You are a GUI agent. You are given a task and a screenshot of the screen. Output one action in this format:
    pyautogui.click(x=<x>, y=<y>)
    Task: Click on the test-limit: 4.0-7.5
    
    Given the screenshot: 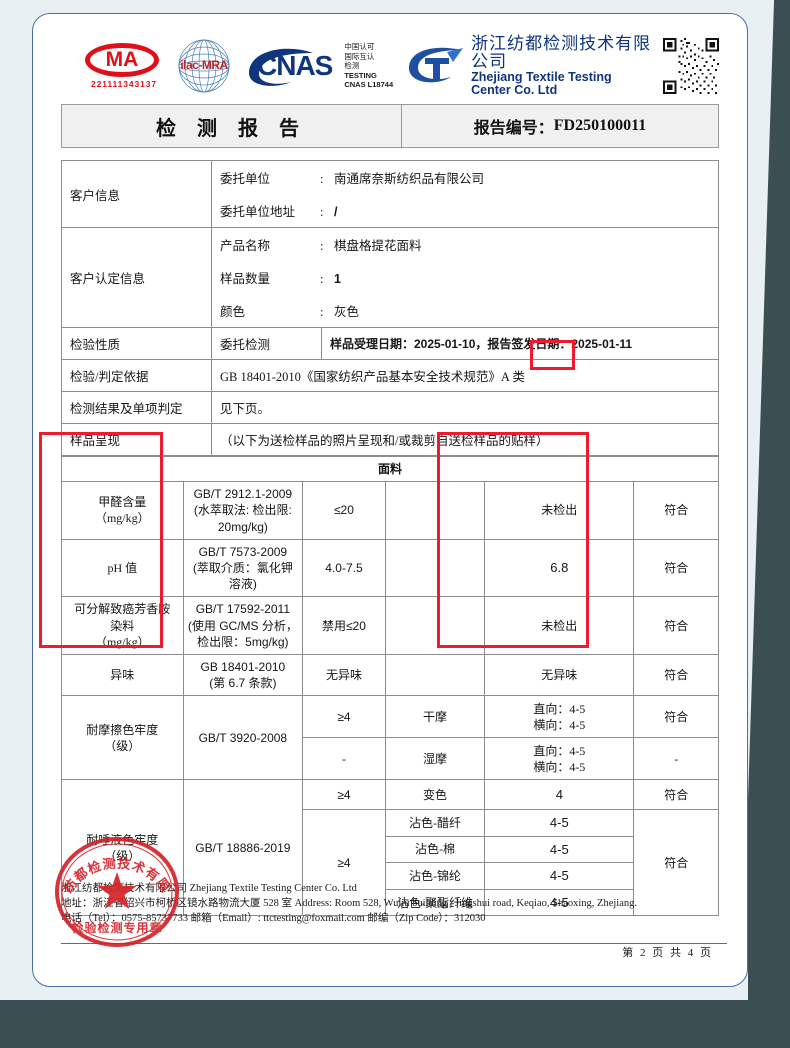 What is the action you would take?
    pyautogui.click(x=344, y=568)
    